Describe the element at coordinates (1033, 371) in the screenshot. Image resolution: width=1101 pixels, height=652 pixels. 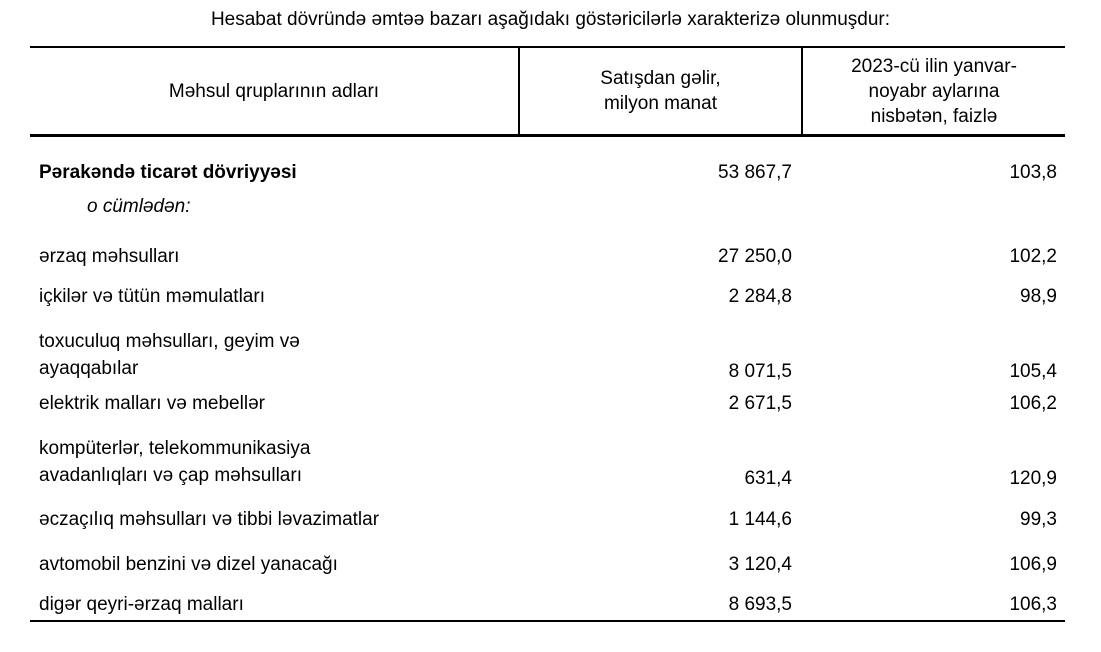
I see `row-percent: 105,4` at that location.